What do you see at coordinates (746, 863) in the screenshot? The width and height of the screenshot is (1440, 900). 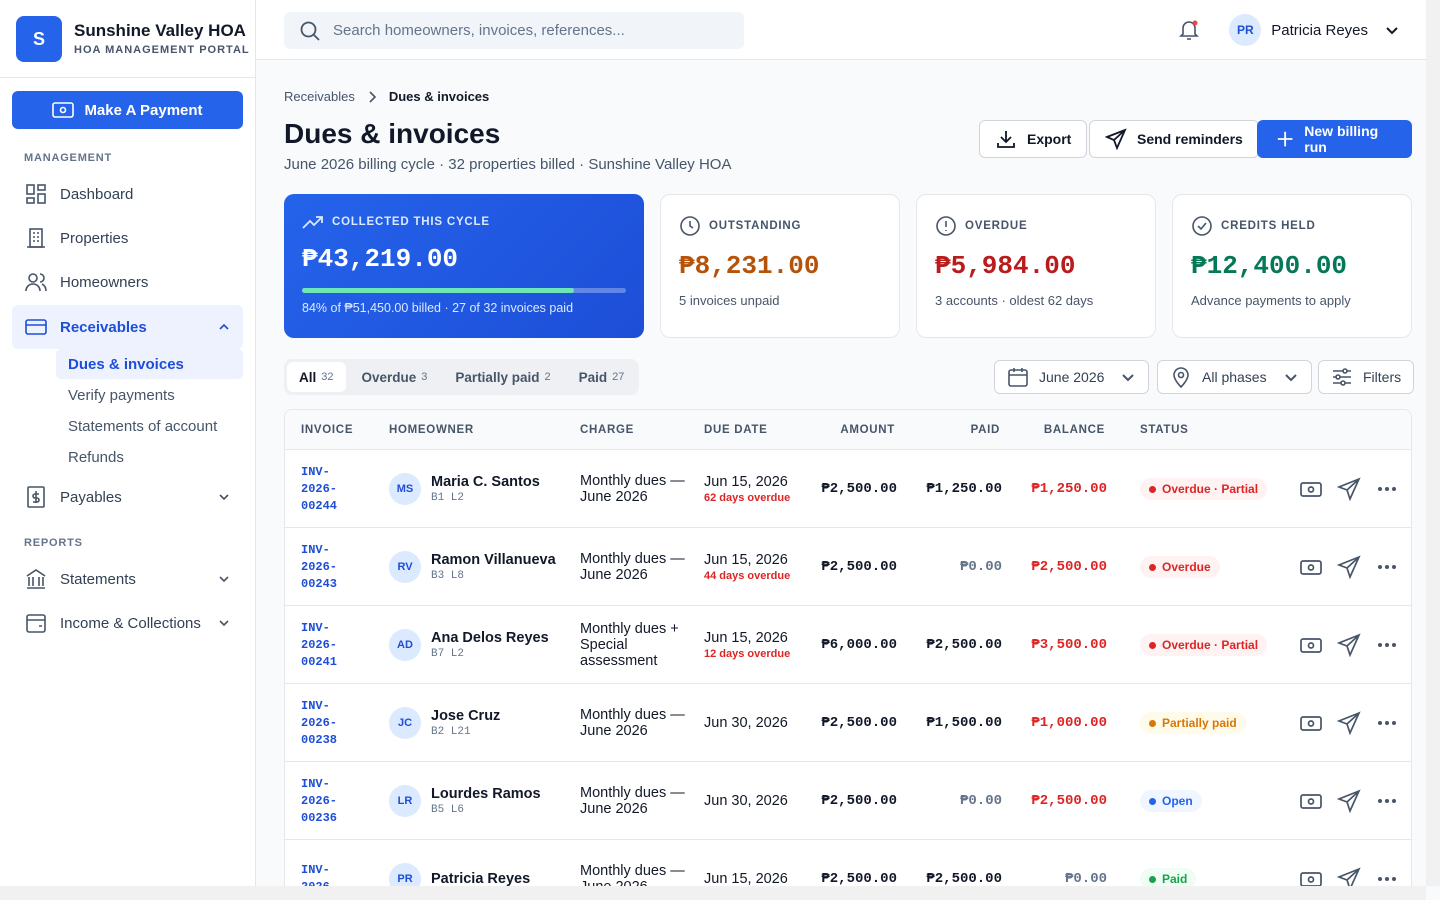 I see `decoration: Jun 15, 2026` at bounding box center [746, 863].